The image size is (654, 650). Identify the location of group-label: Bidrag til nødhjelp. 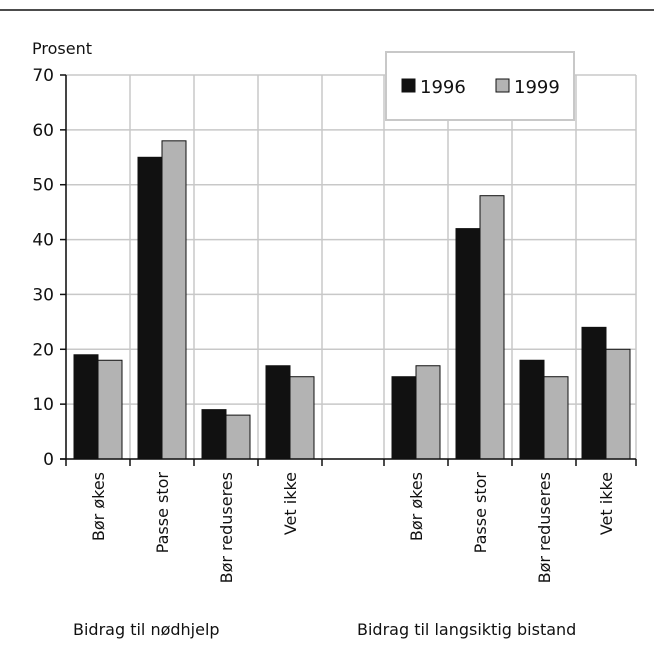
(146, 629).